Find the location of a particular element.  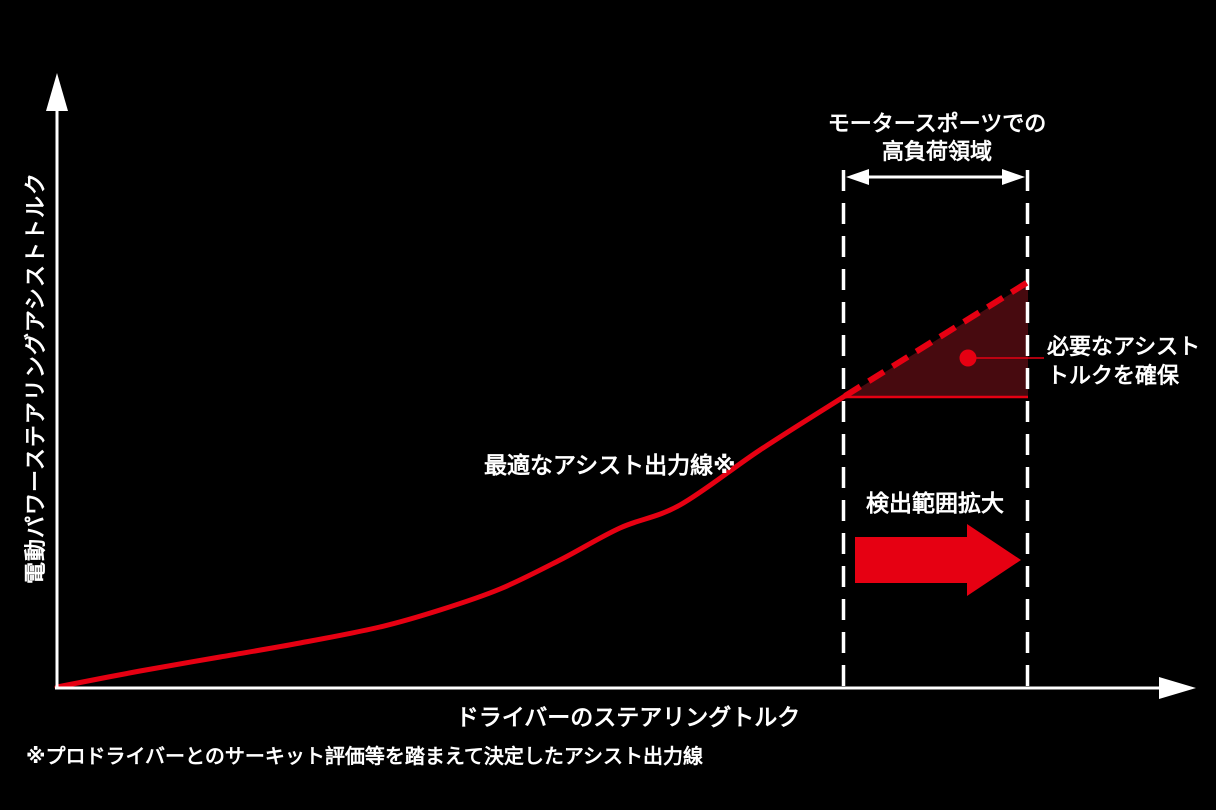

detection-range-expand-arrow-icon is located at coordinates (938, 560).